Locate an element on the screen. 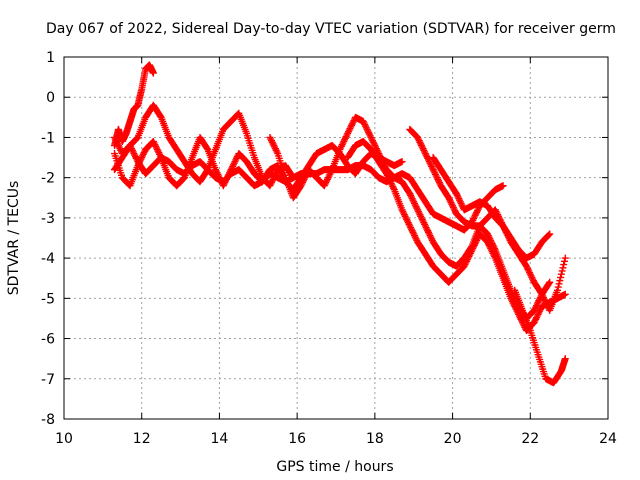 The image size is (640, 480). y-tick-label: -1 is located at coordinates (48, 138).